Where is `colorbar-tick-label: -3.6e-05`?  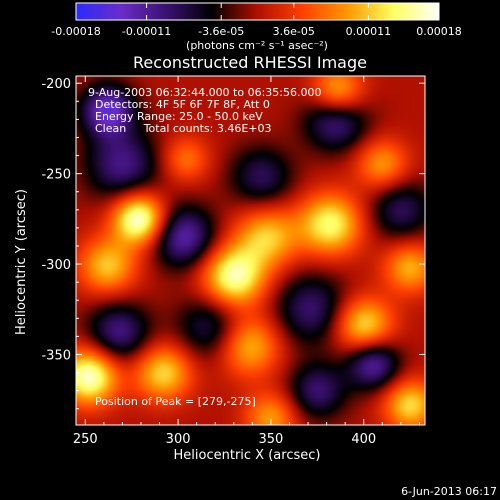
colorbar-tick-label: -3.6e-05 is located at coordinates (221, 31).